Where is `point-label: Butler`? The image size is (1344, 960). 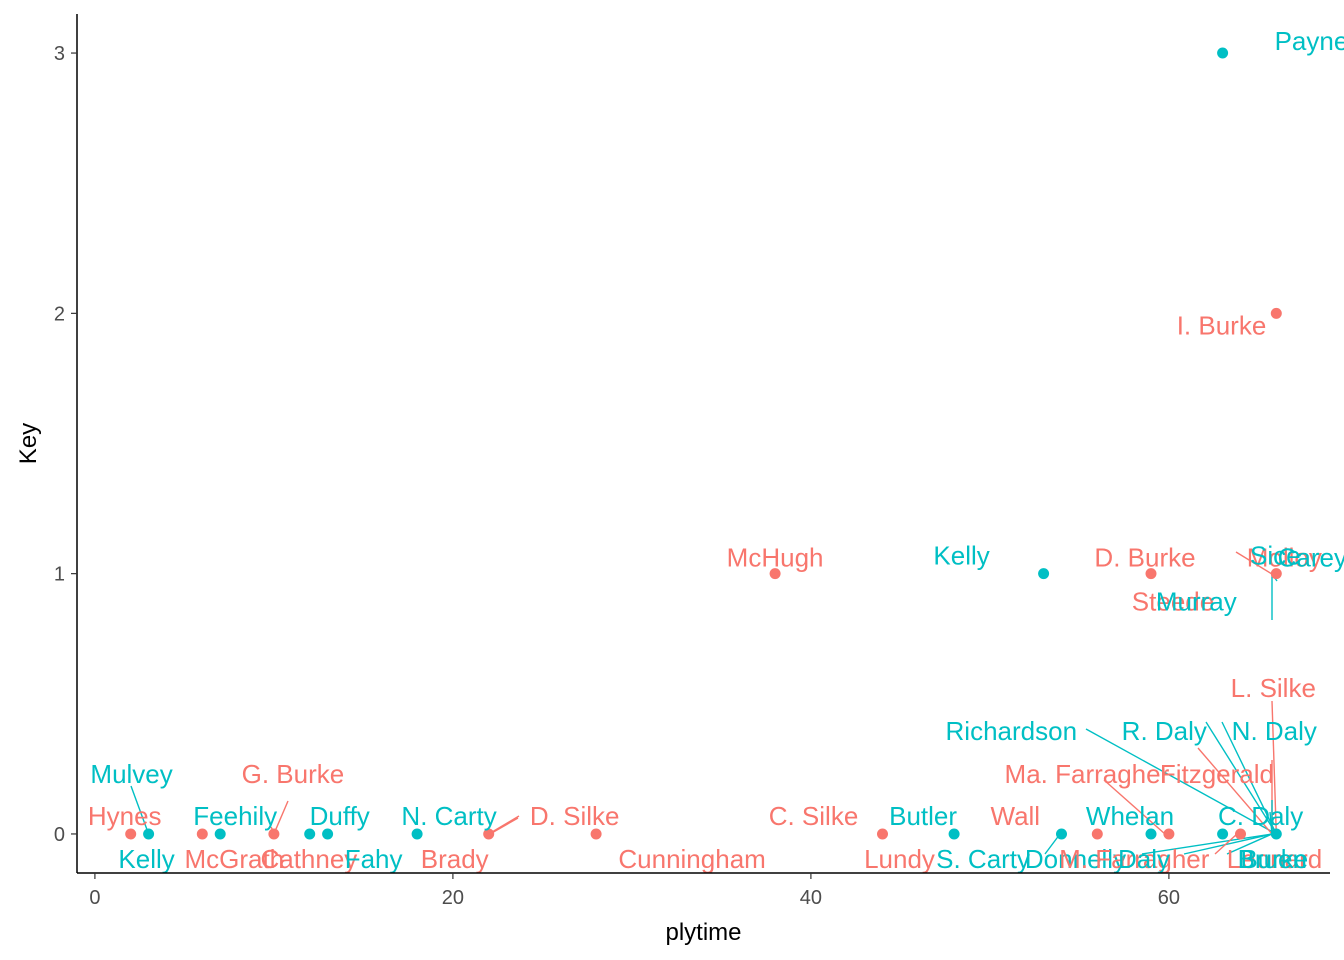 point-label: Butler is located at coordinates (923, 816).